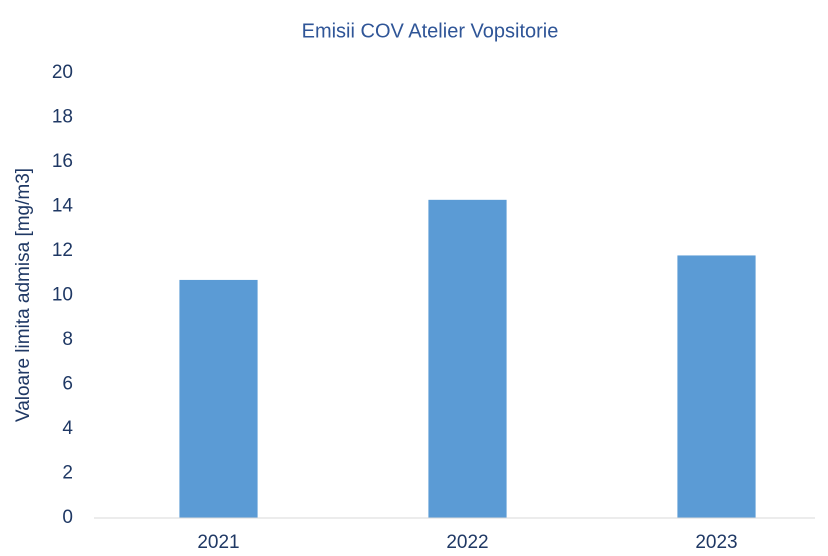  What do you see at coordinates (63, 206) in the screenshot?
I see `y-tick-label: 14` at bounding box center [63, 206].